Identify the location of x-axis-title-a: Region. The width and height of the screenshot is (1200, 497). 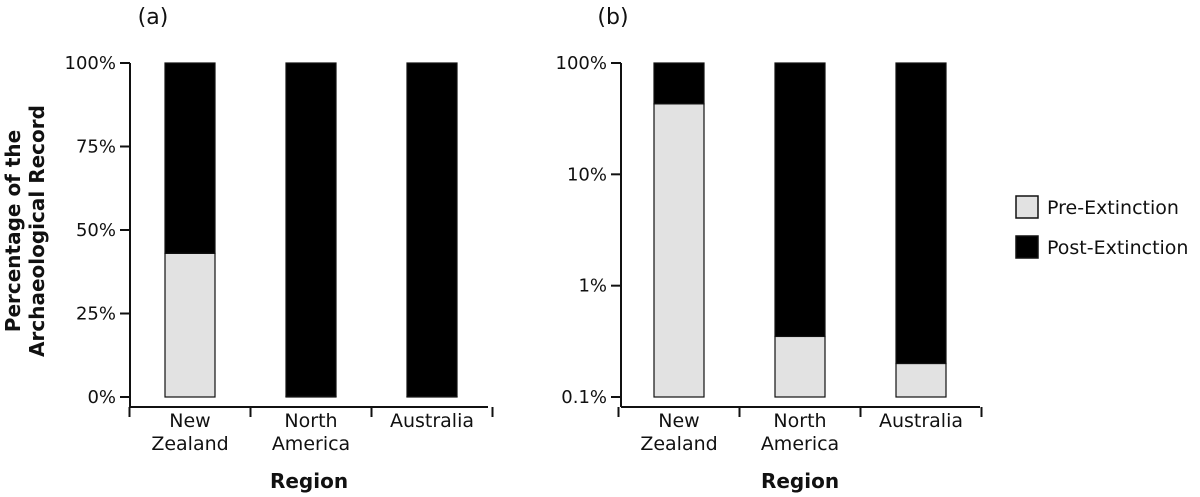
(309, 481).